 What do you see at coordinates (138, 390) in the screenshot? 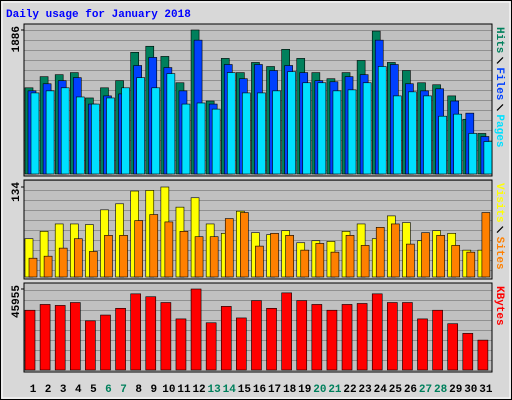
I see `x-tick-label: 8` at bounding box center [138, 390].